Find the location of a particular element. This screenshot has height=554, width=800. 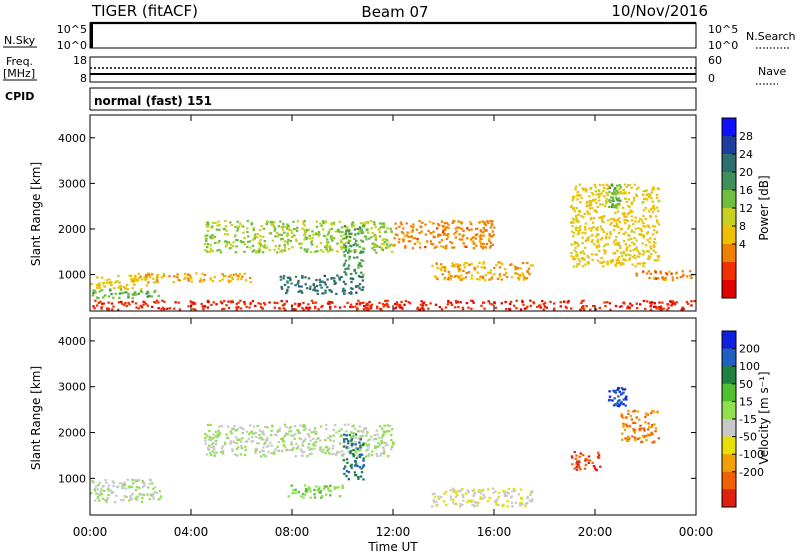

velocity-echo-region is located at coordinates (586, 461).